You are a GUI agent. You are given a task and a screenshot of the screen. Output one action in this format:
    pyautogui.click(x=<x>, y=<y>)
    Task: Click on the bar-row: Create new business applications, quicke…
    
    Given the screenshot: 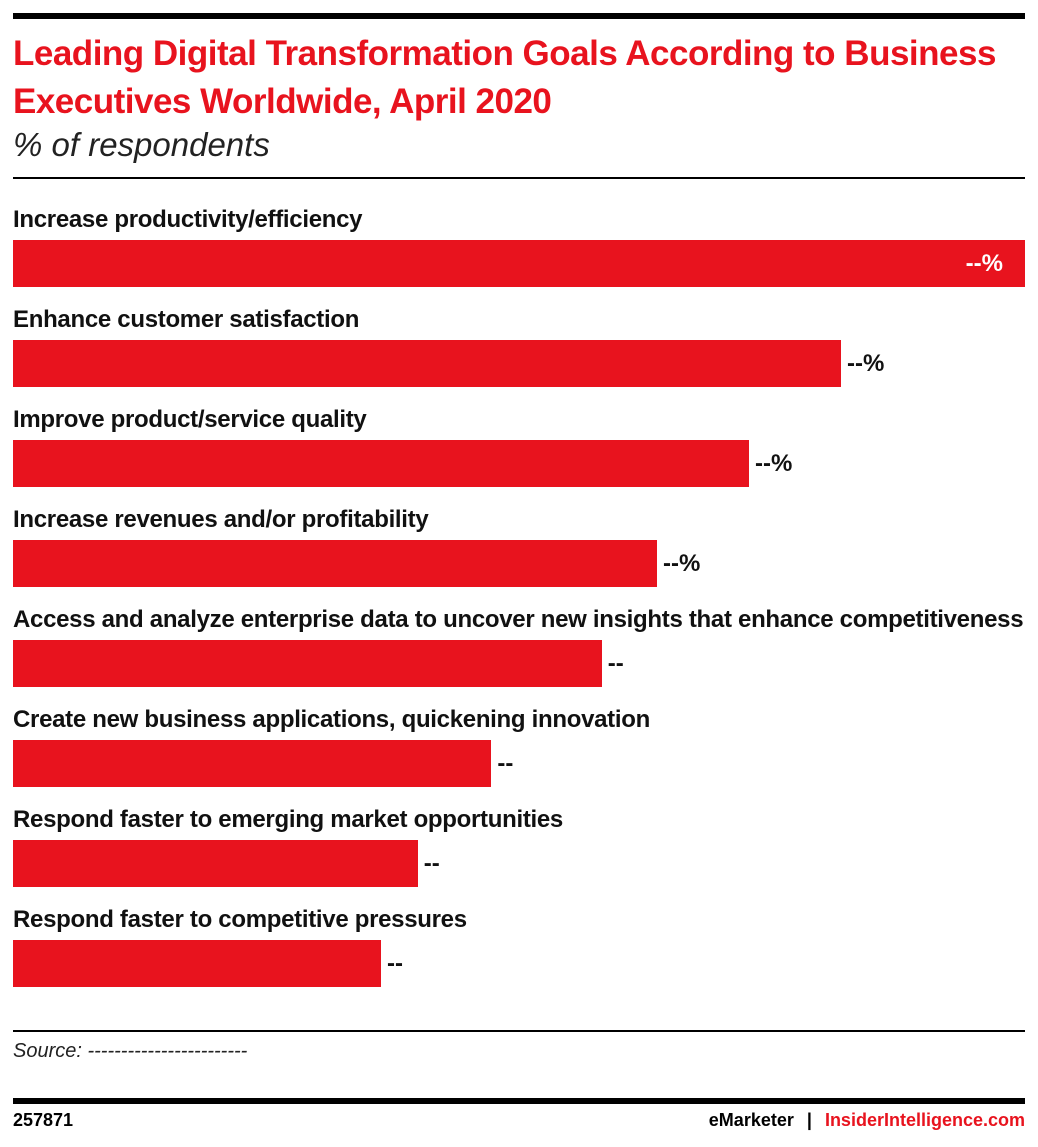 What is the action you would take?
    pyautogui.click(x=519, y=745)
    